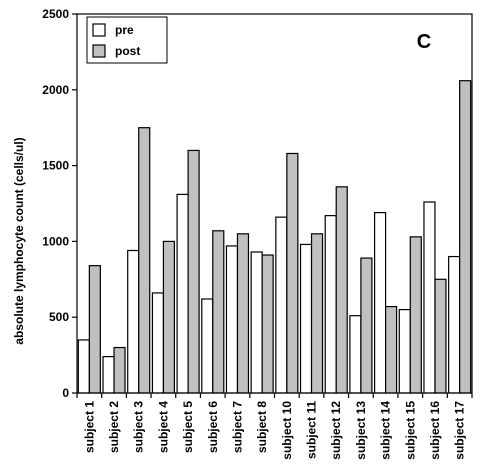 This screenshot has height=472, width=487. I want to click on y-tick-label: 500, so click(59, 317).